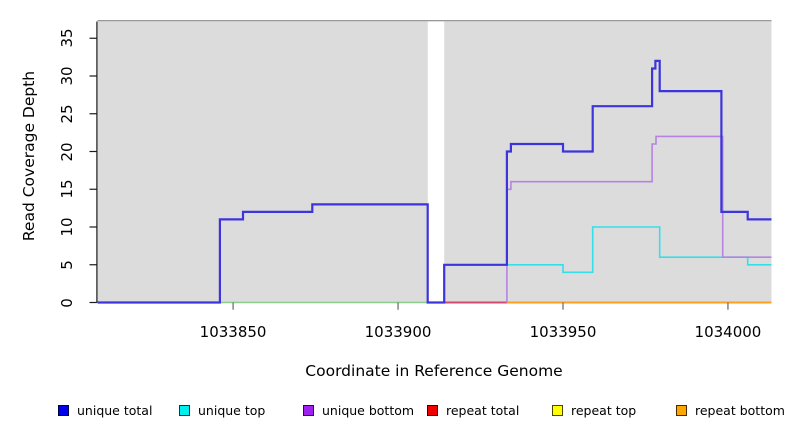 Image resolution: width=792 pixels, height=432 pixels. I want to click on unique-bottom-swatch-icon, so click(308, 410).